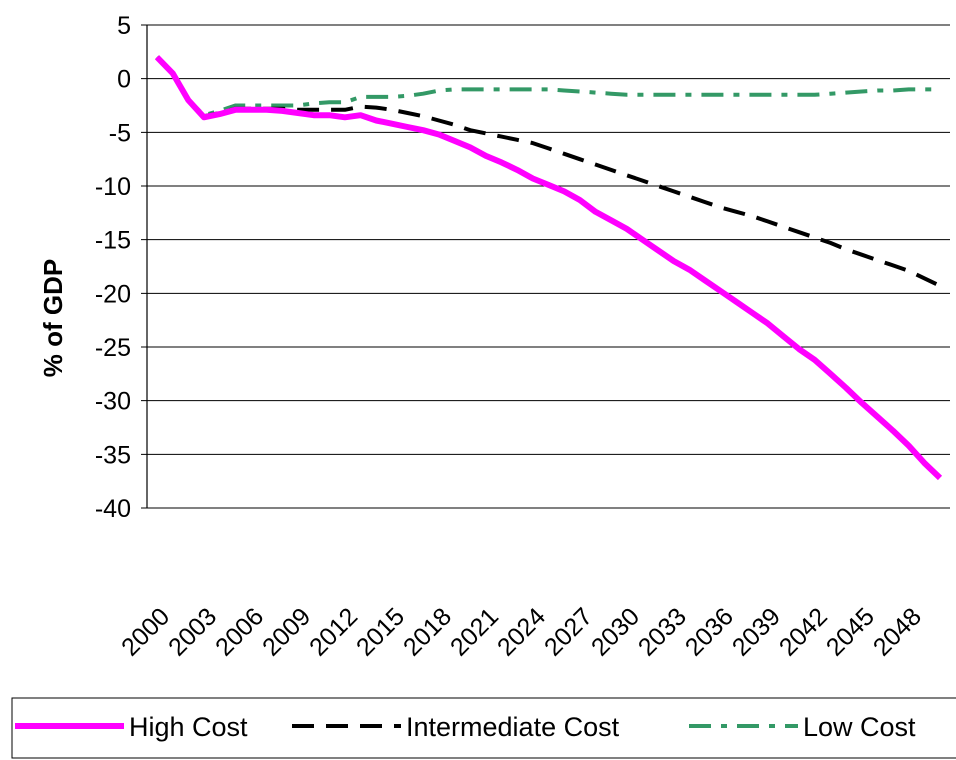  Describe the element at coordinates (427, 631) in the screenshot. I see `x-tick-label: 2018` at that location.